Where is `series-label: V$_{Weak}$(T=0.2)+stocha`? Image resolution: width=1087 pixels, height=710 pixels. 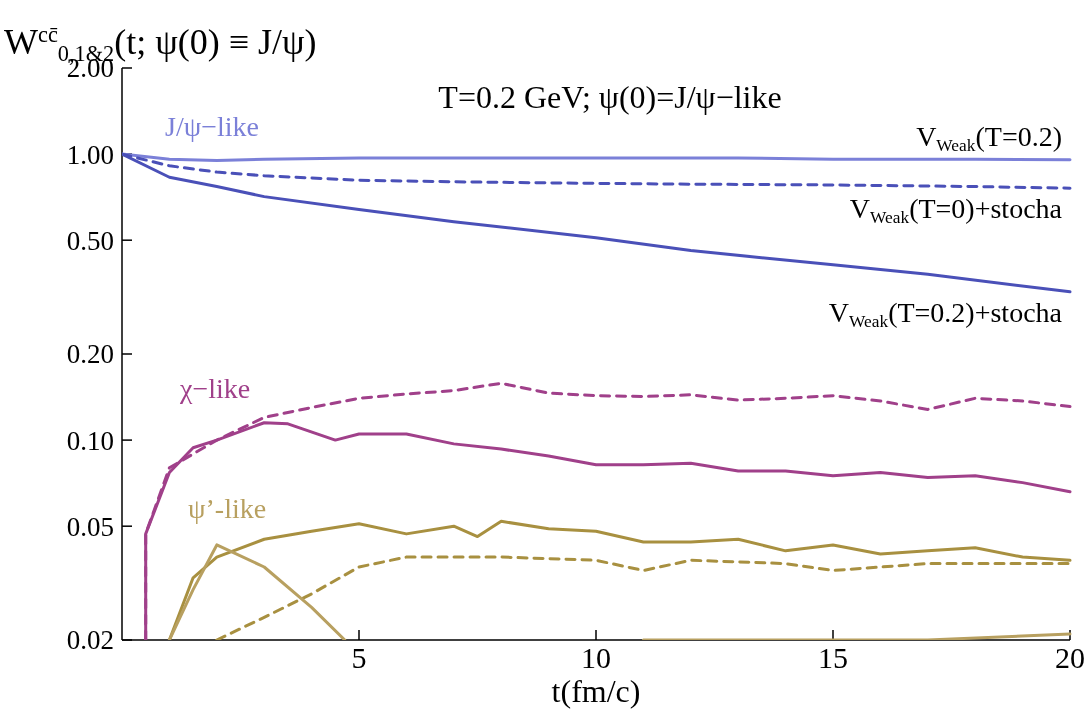 series-label: V$_{Weak}$(T=0.2)+stocha is located at coordinates (945, 313).